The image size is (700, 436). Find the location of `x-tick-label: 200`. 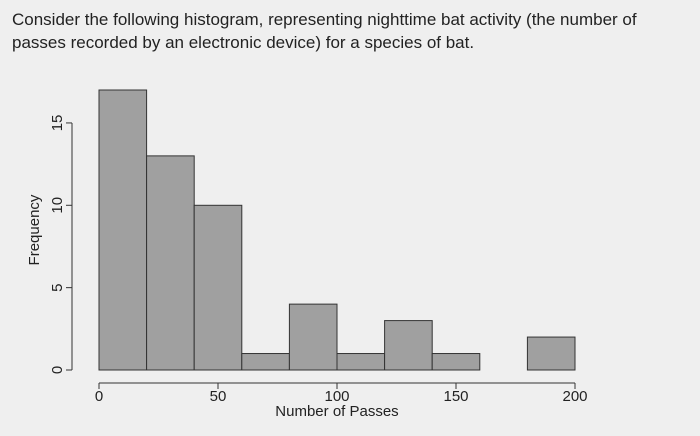

x-tick-label: 200 is located at coordinates (574, 396).